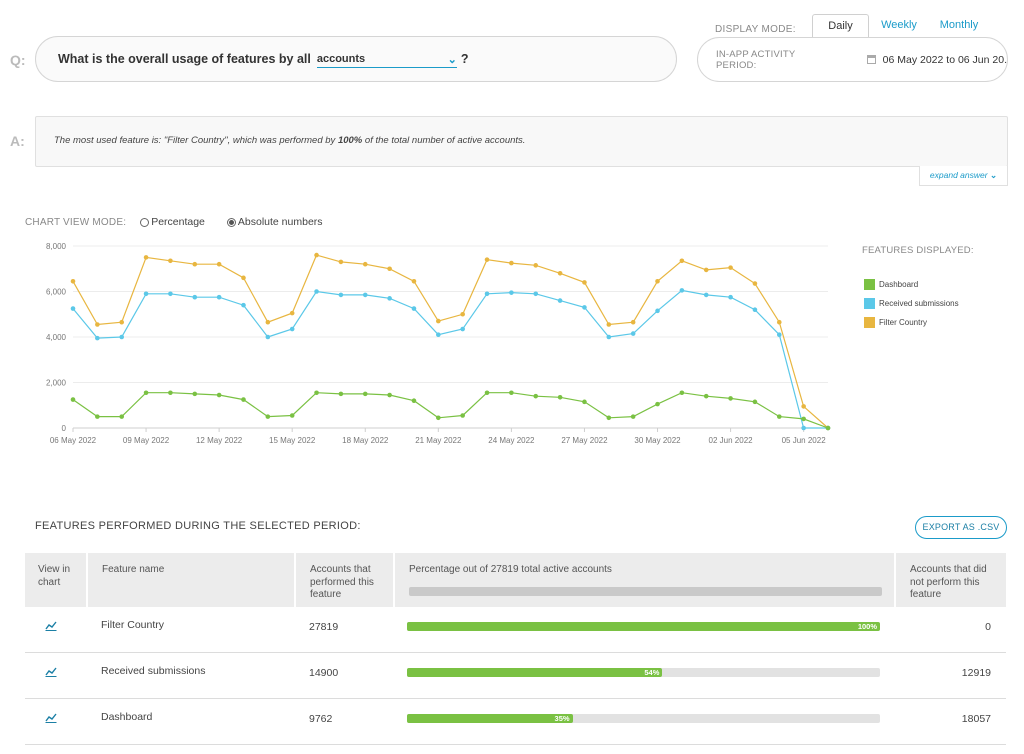 This screenshot has width=1024, height=754. Describe the element at coordinates (899, 25) in the screenshot. I see `tab-weekly: Weekly` at that location.